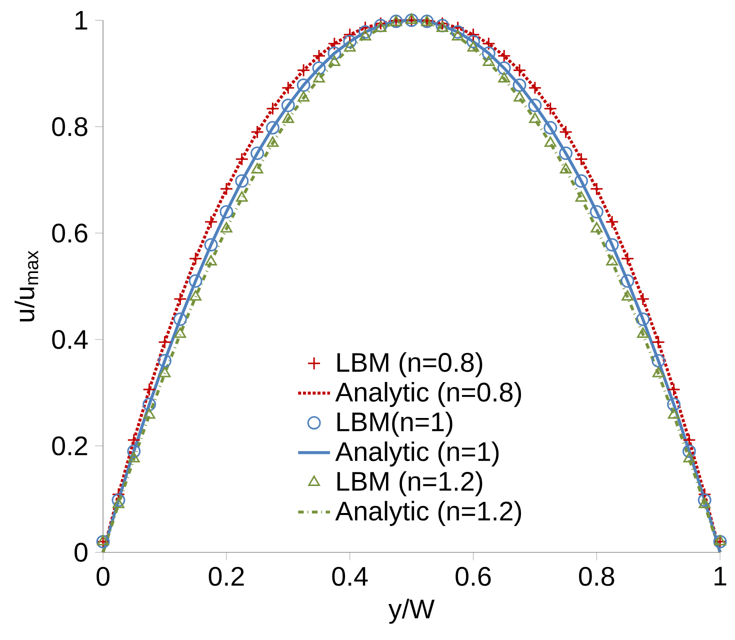  What do you see at coordinates (428, 513) in the screenshot?
I see `legend-label: Analytic (n=1.2)` at bounding box center [428, 513].